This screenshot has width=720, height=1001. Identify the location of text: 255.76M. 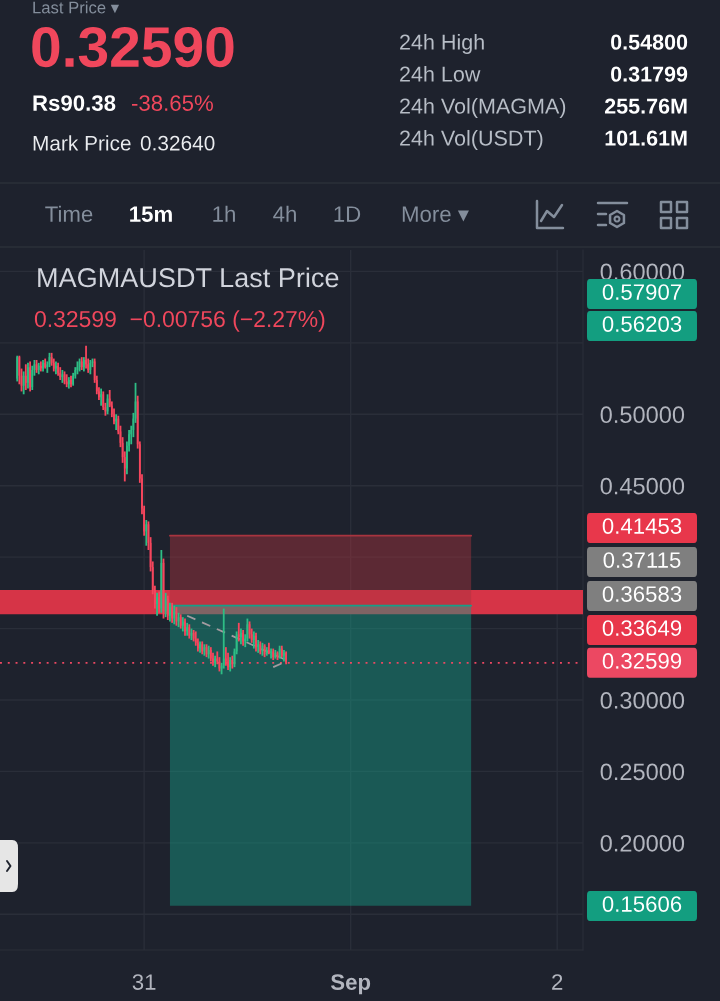
(645, 106).